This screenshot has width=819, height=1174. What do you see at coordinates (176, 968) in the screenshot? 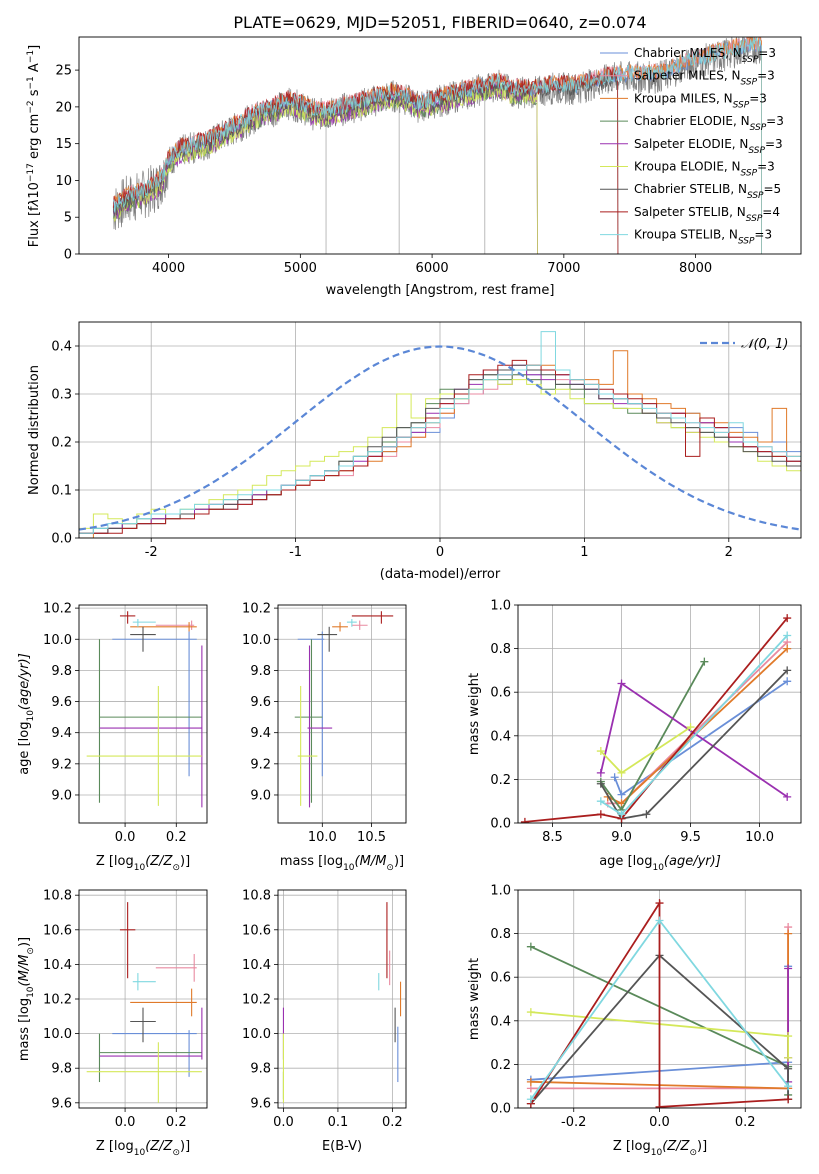
I see `errorbar-salpeter_miles` at bounding box center [176, 968].